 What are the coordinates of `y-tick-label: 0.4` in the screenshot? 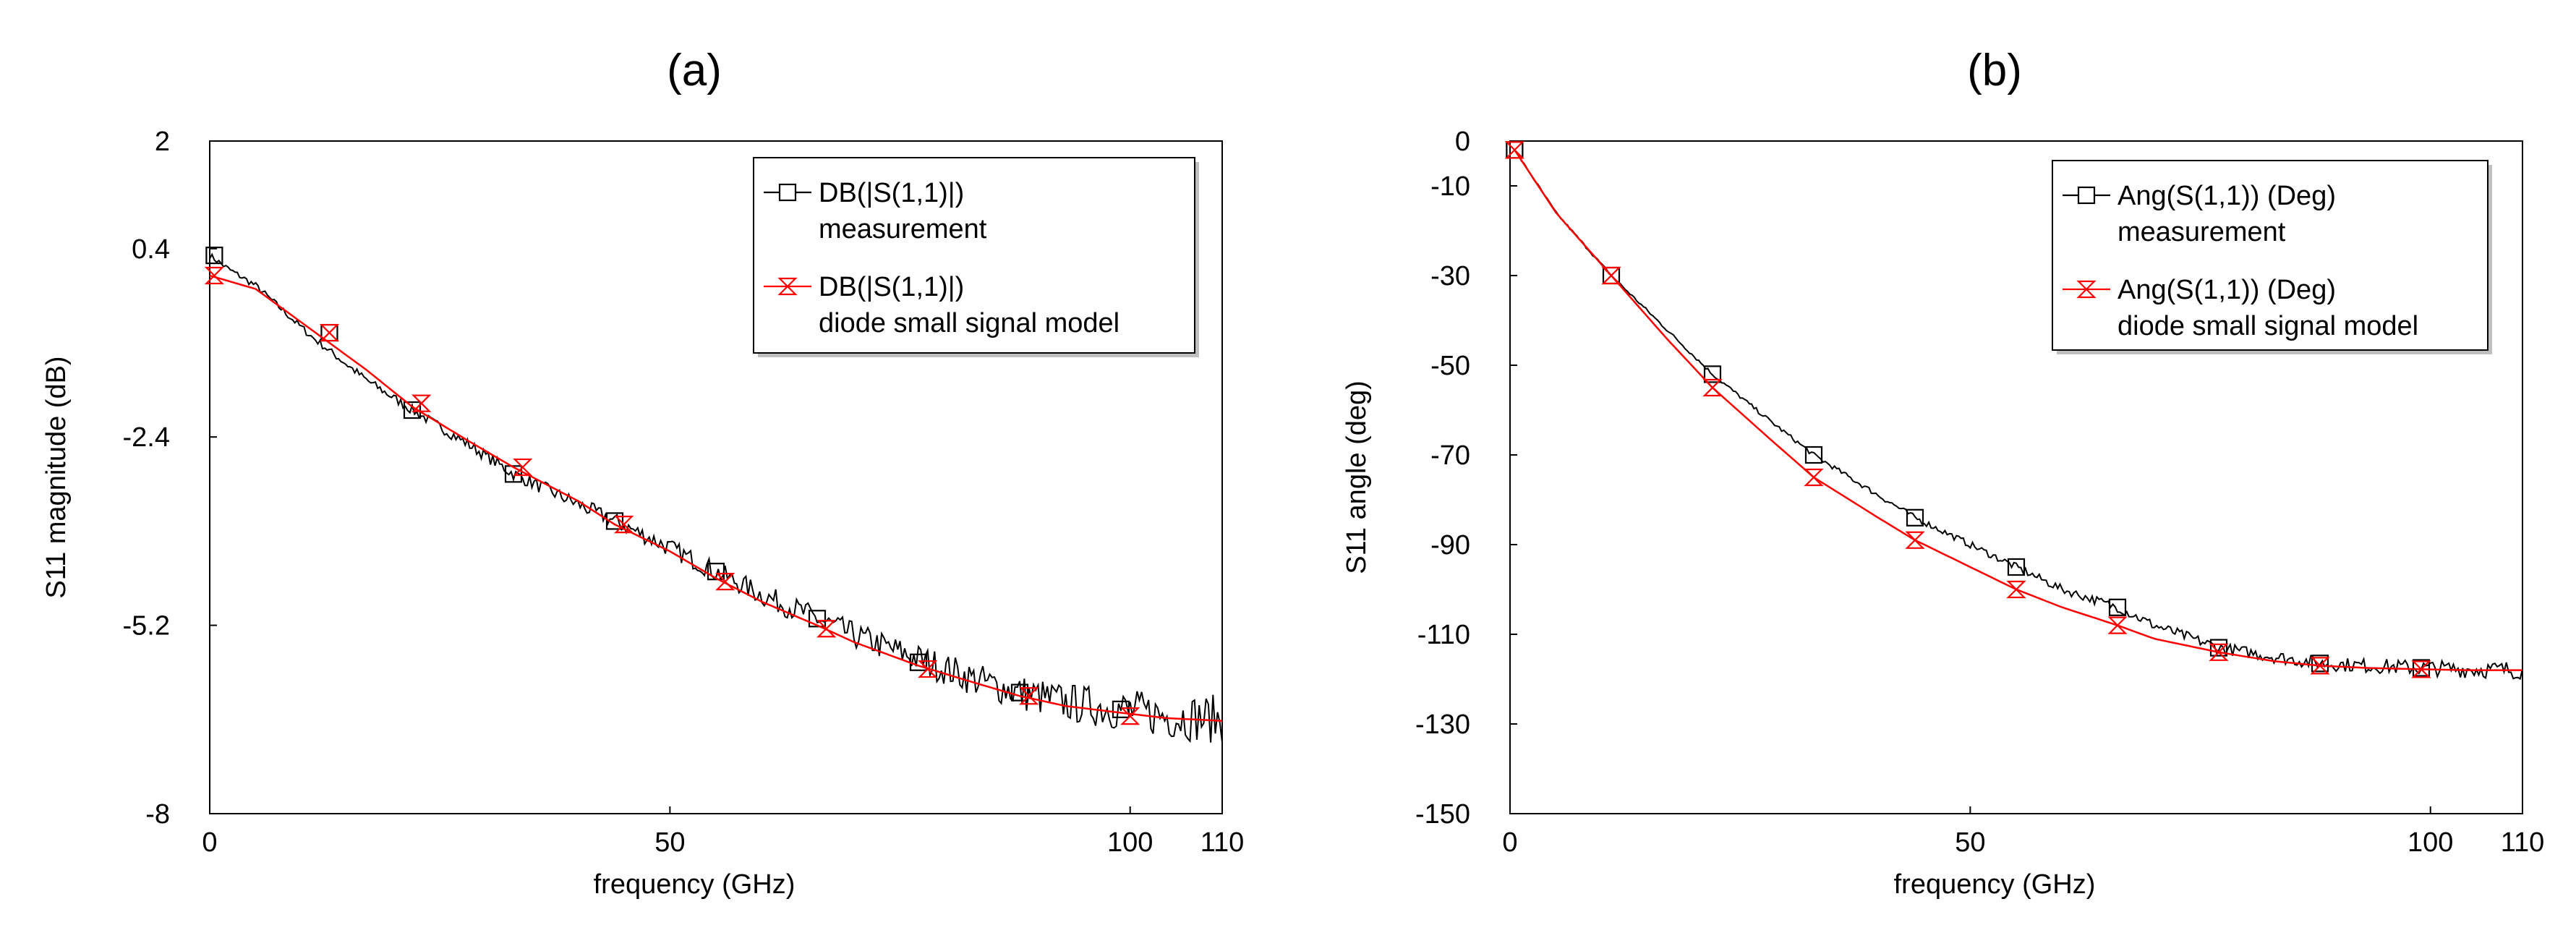 It's located at (151, 249).